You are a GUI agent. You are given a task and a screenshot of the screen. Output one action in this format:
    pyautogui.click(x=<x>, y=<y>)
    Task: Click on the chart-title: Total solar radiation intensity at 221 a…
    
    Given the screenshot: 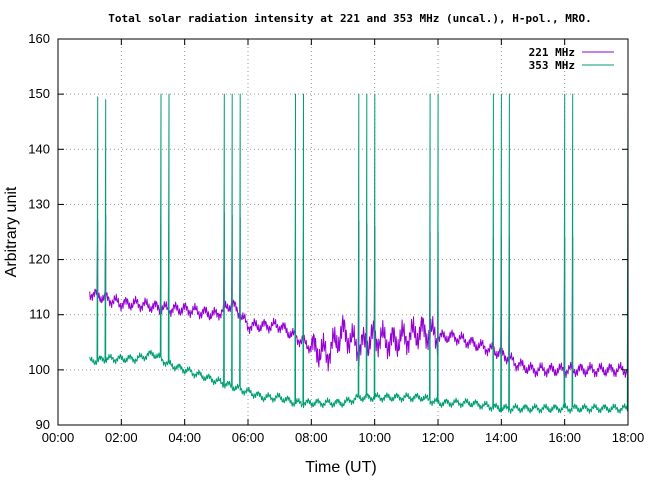 What is the action you would take?
    pyautogui.click(x=349, y=18)
    